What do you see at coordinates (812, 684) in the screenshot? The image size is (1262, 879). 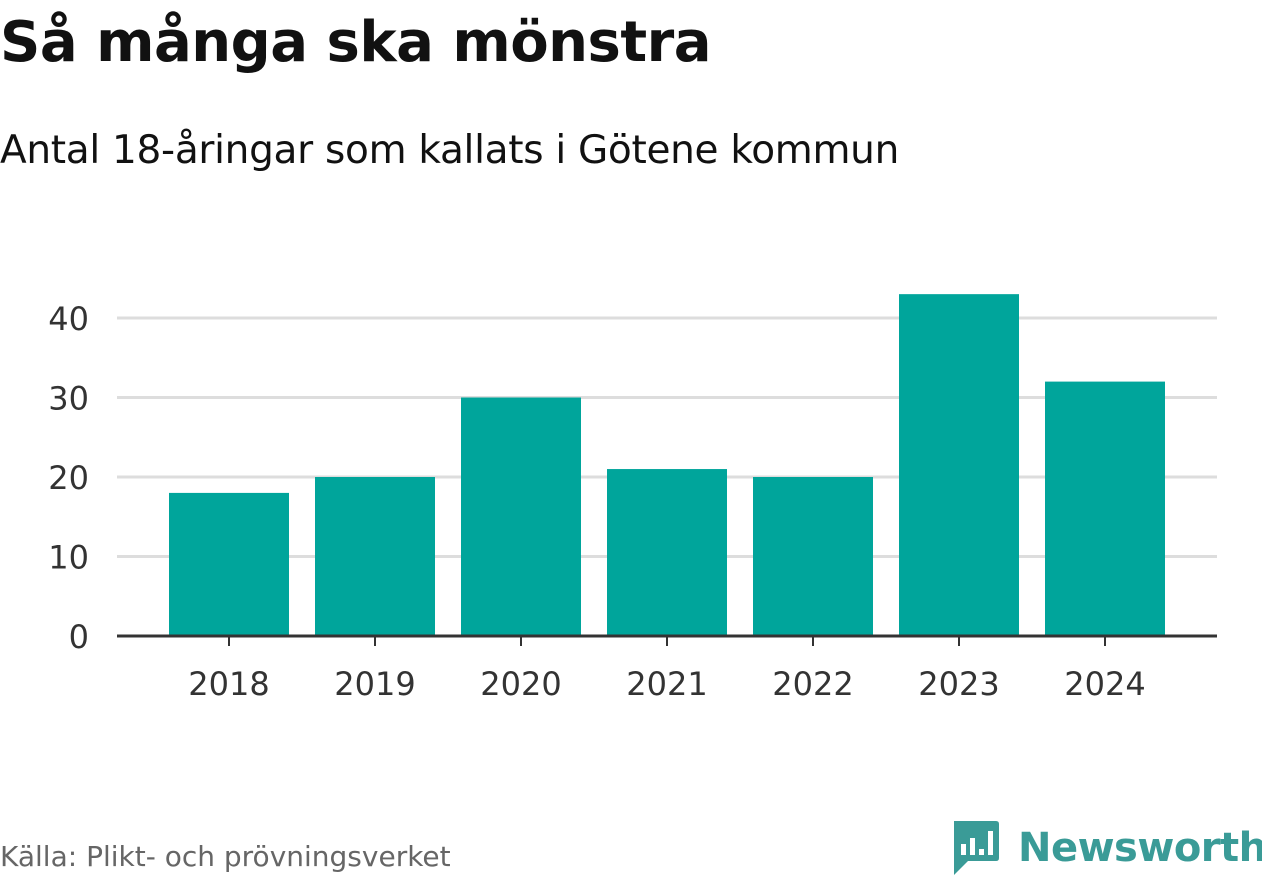 I see `x-tick-label: 2022` at bounding box center [812, 684].